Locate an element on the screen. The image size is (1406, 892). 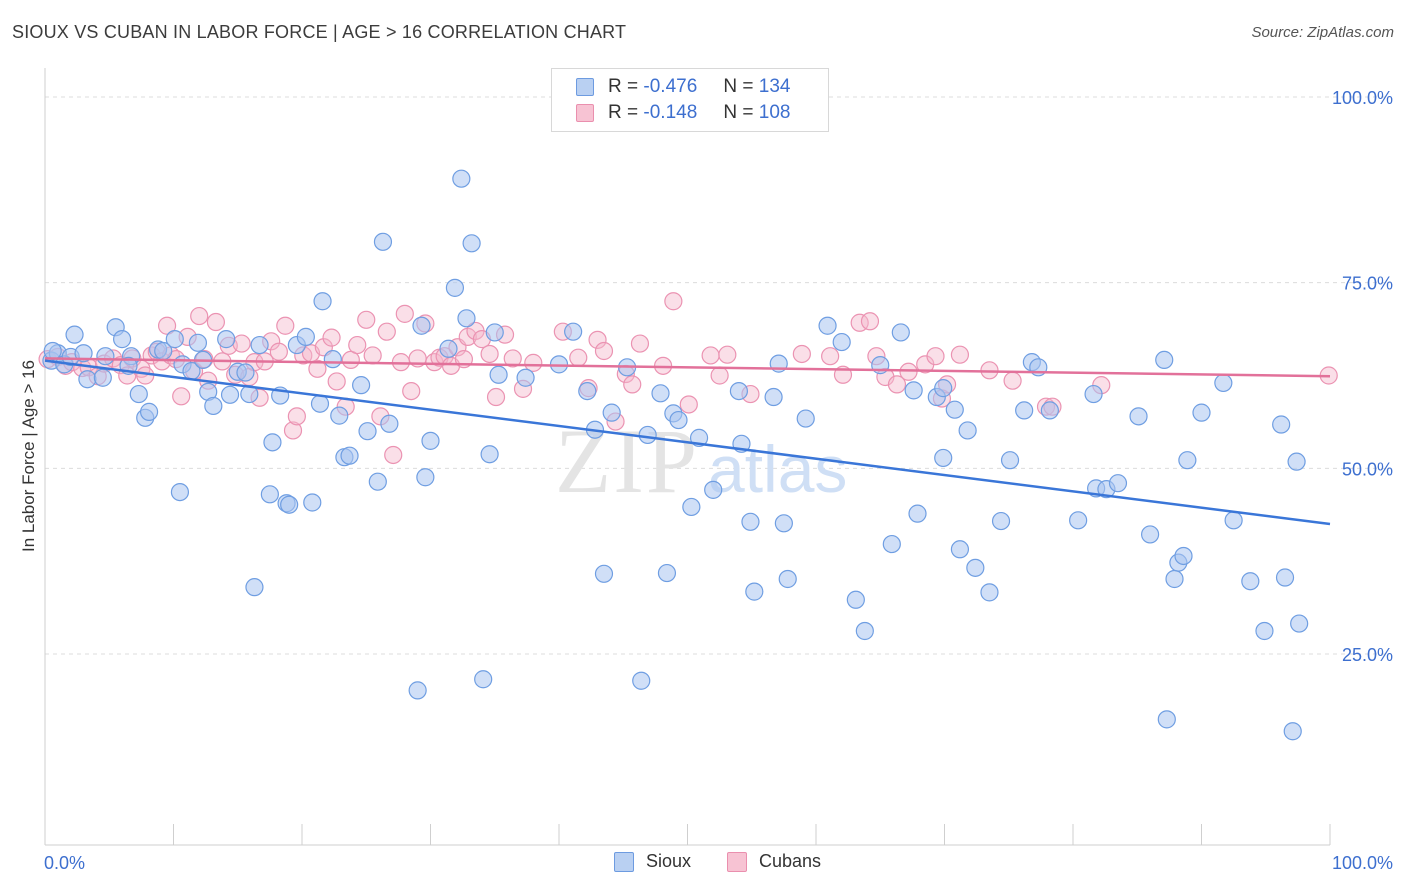
bottom-legend-swatch-sioux is located at coordinates (624, 861).